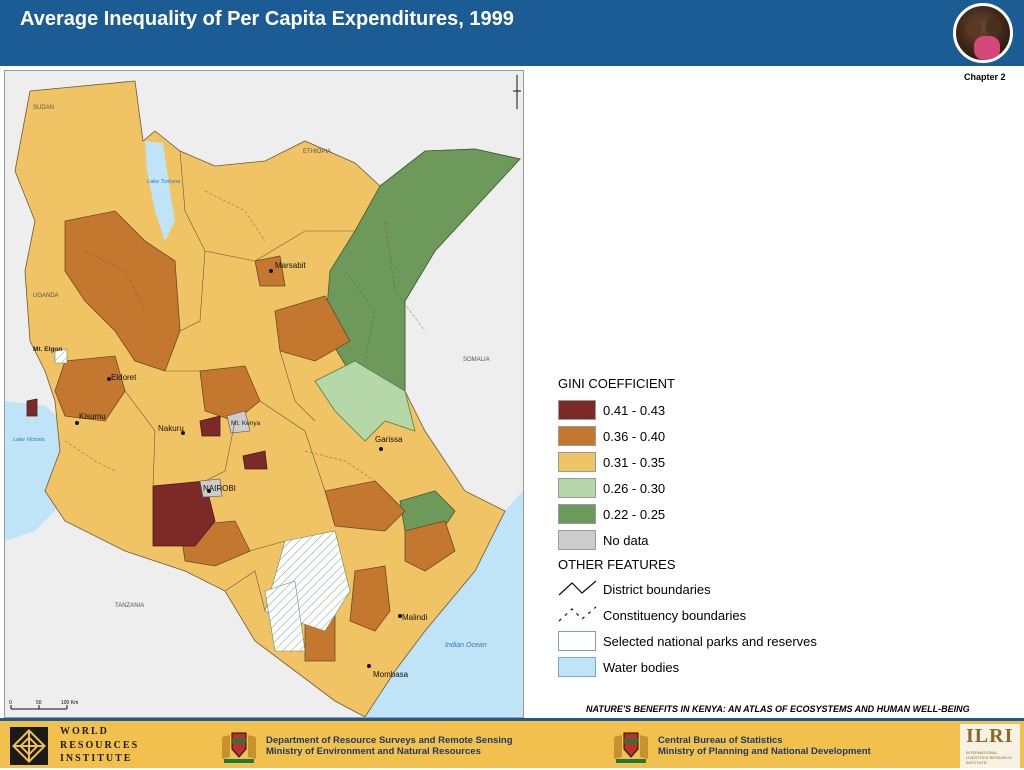 This screenshot has height=770, width=1024. Describe the element at coordinates (47, 349) in the screenshot. I see `label-mt-elgon: Mt. Elgon` at that location.